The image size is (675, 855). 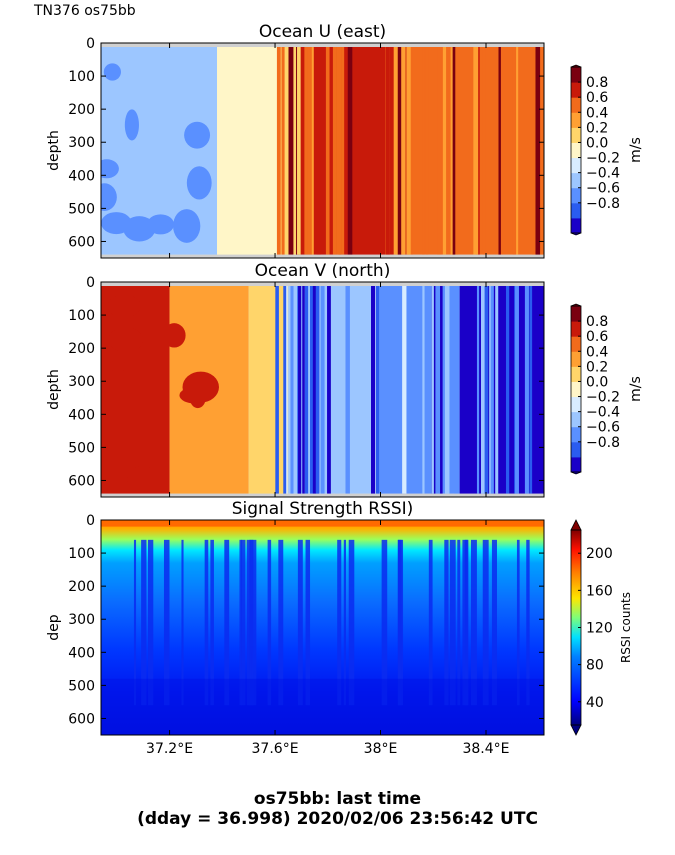 What do you see at coordinates (576, 730) in the screenshot?
I see `colorbar-arrow-bottom` at bounding box center [576, 730].